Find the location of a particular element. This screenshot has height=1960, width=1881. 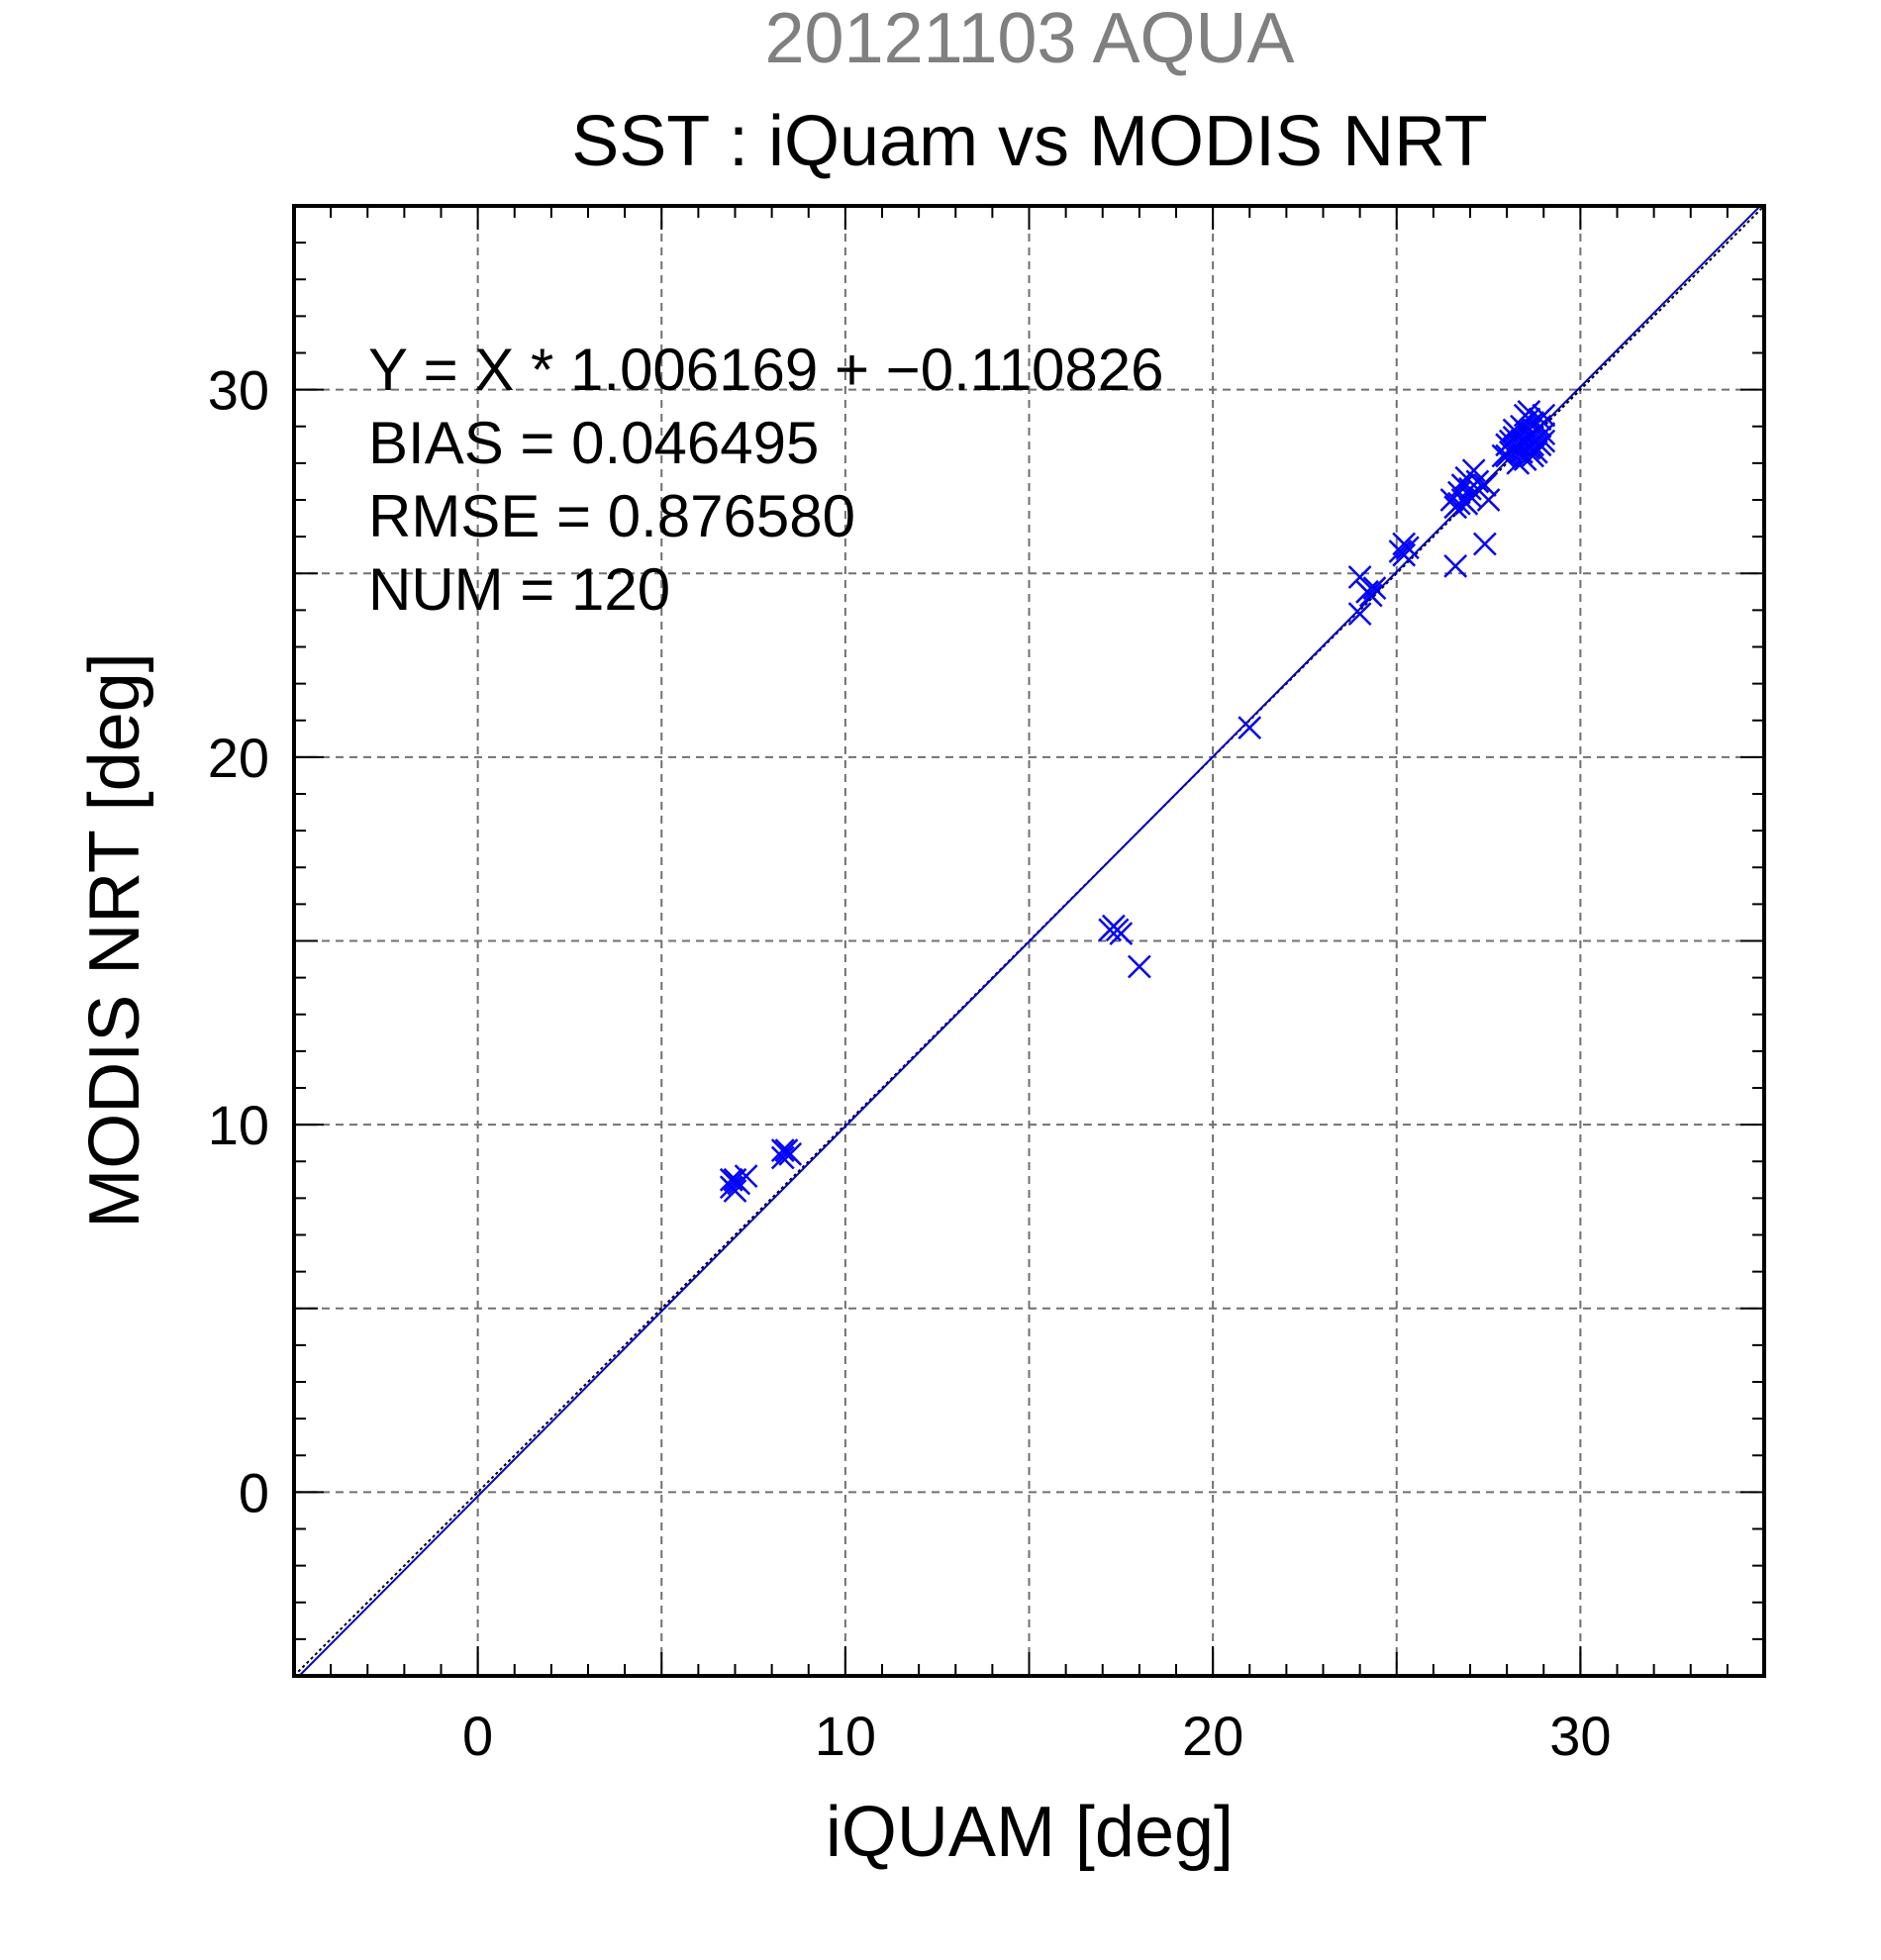

x-tick-label: 0 is located at coordinates (477, 1736).